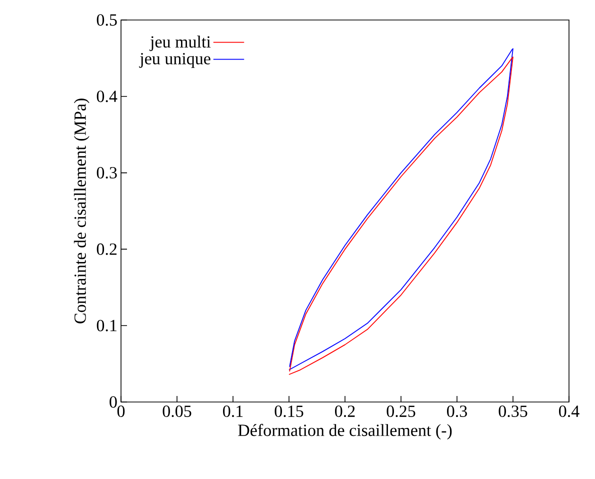 This screenshot has width=595, height=479. Describe the element at coordinates (113, 402) in the screenshot. I see `y-tick-label: 0` at that location.